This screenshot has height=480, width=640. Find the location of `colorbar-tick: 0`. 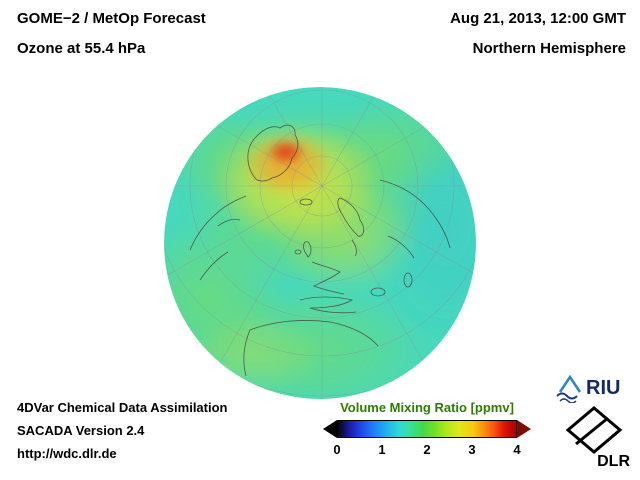

colorbar-tick: 0 is located at coordinates (337, 449).